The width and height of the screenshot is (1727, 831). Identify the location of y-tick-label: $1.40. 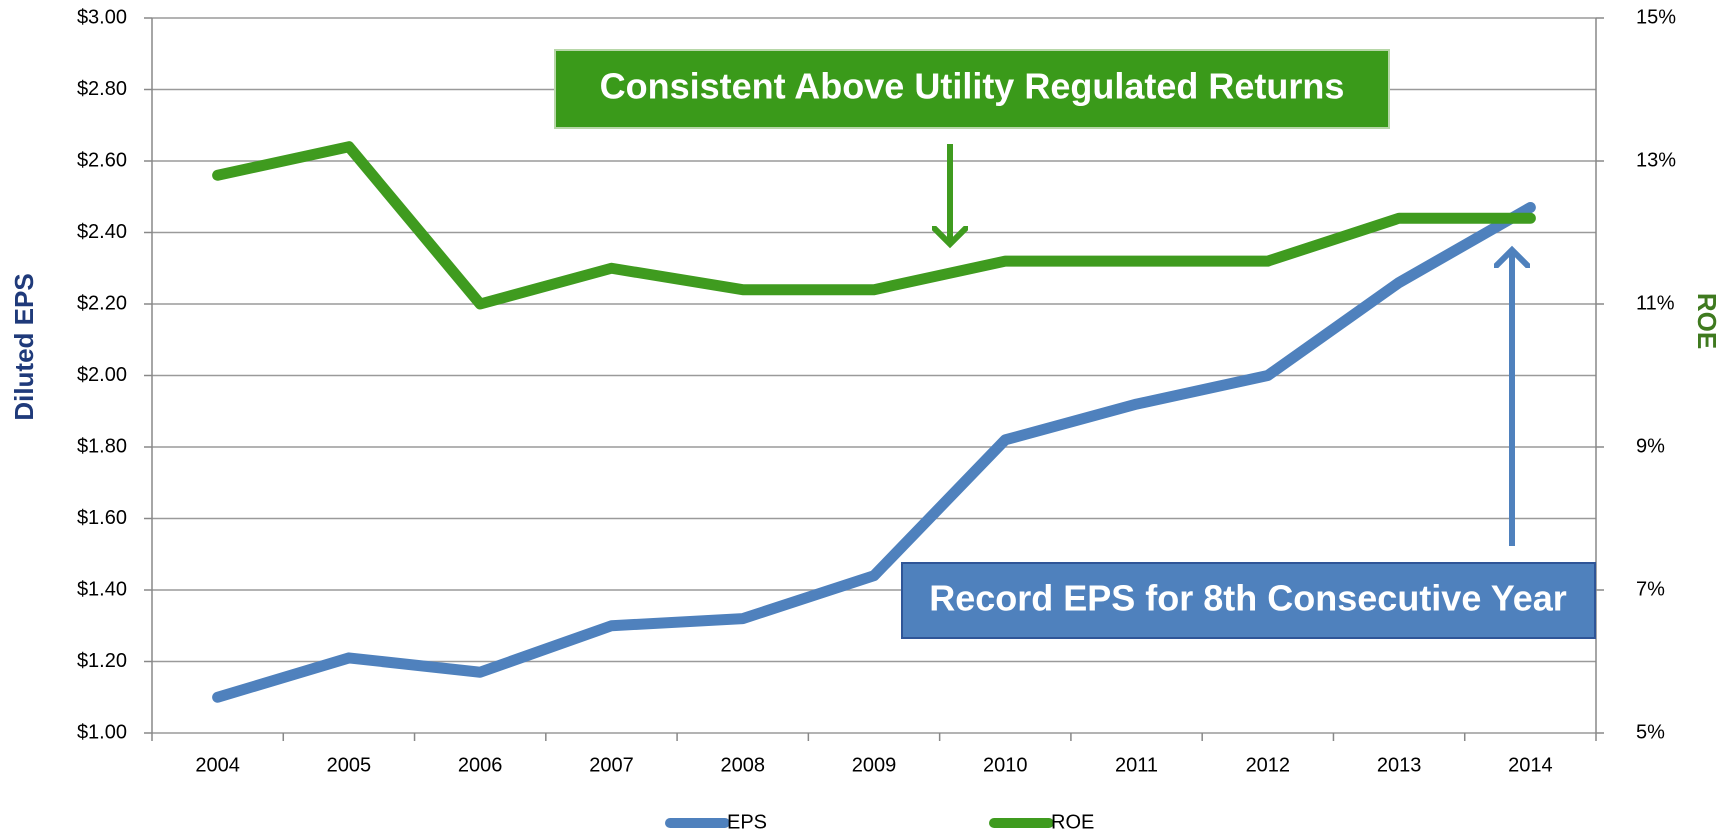
(102, 589).